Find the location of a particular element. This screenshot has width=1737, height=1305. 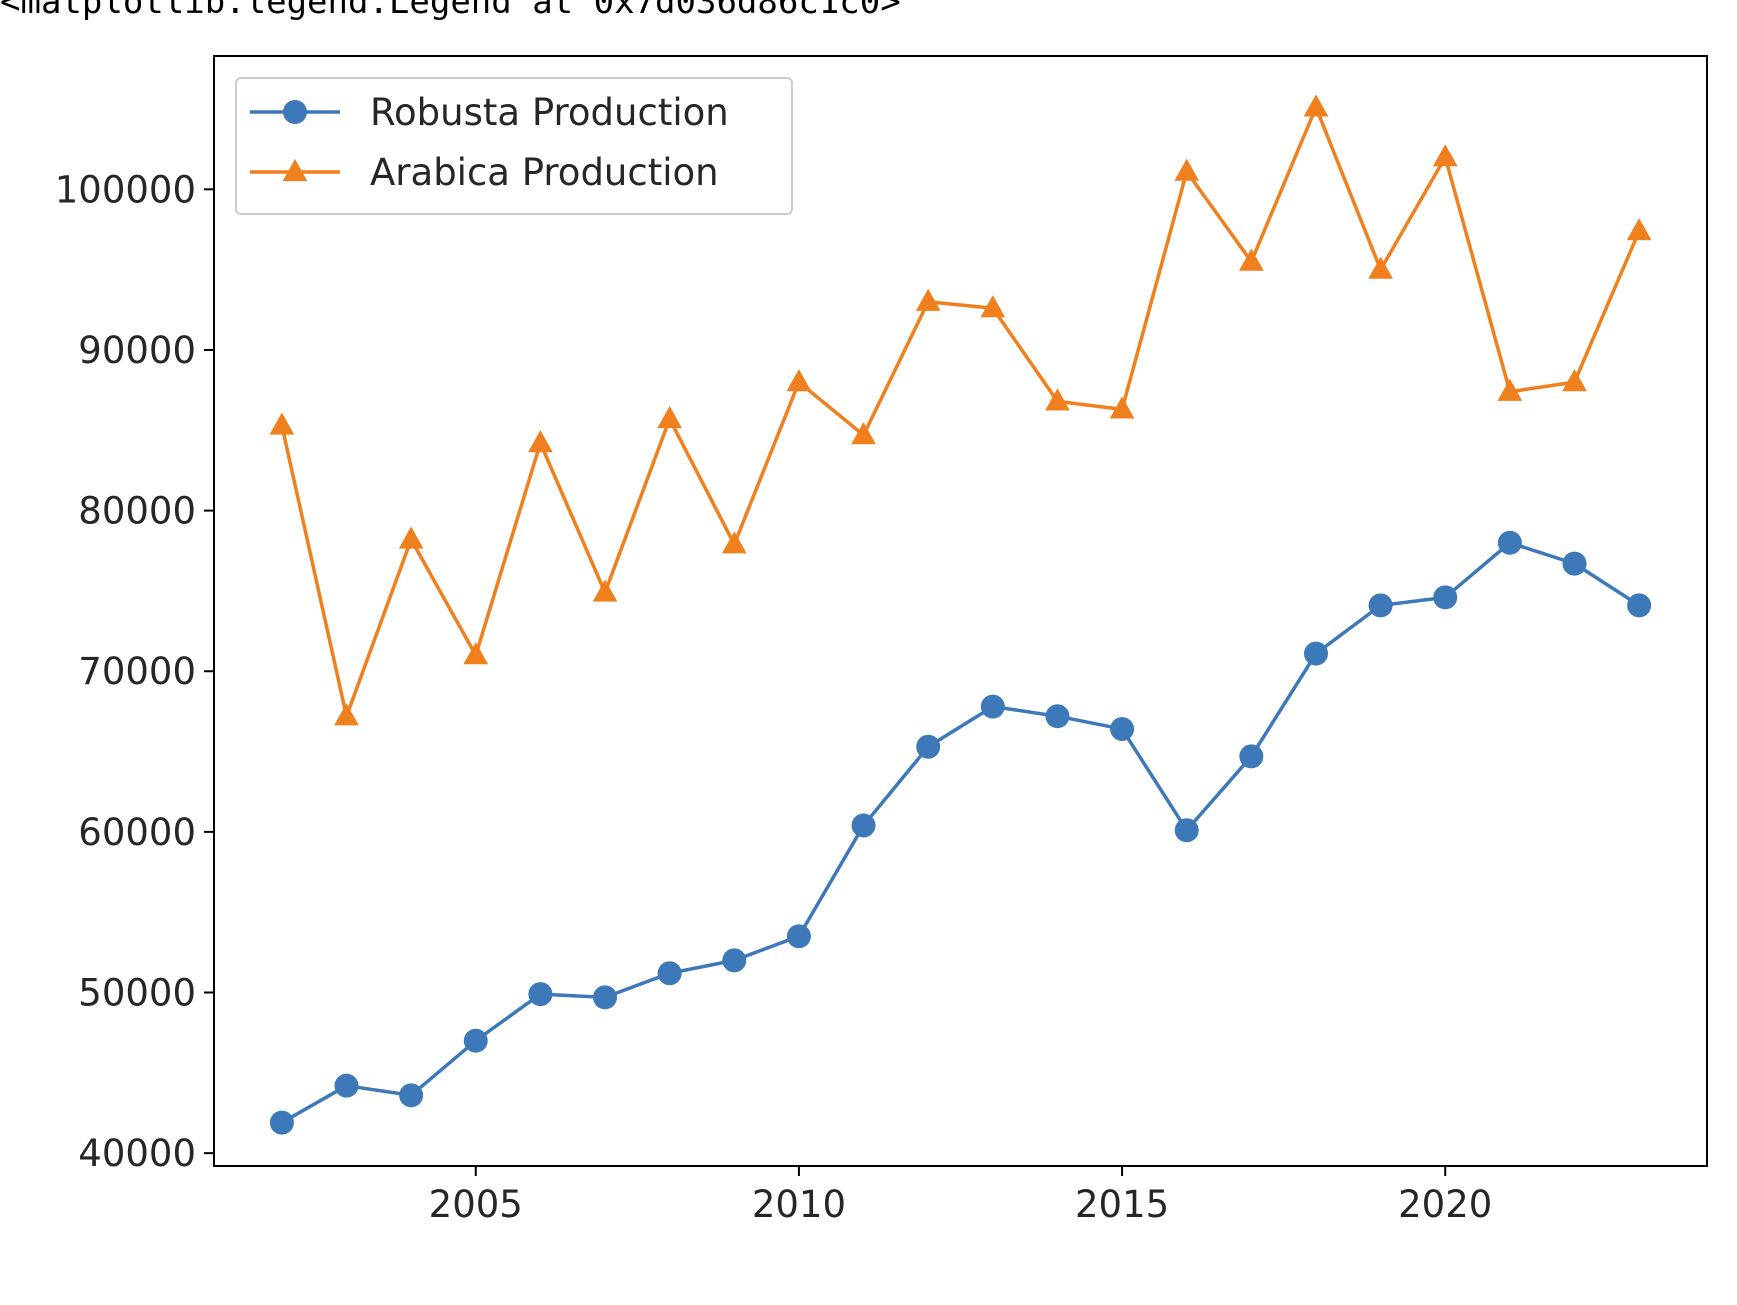

x-tick-label: 2015 is located at coordinates (1122, 1204).